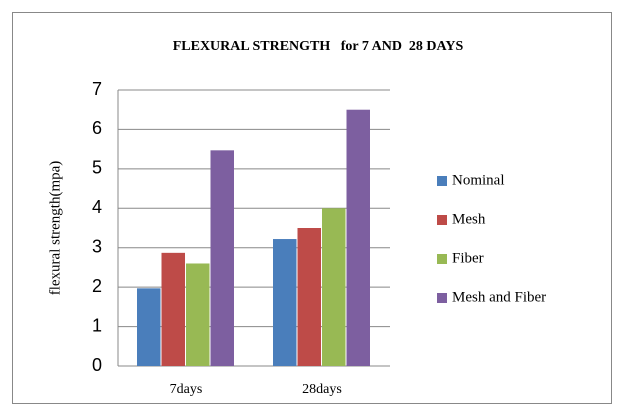  I want to click on legend-label: Mesh and Fiber, so click(499, 297).